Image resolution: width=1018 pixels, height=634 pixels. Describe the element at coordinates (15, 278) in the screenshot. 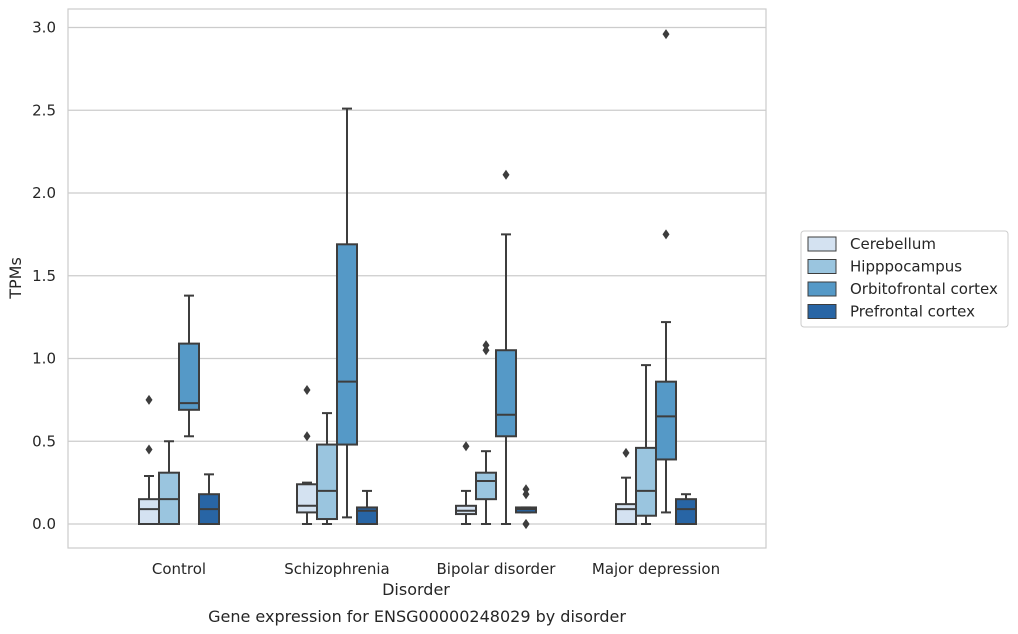

I see `y-axis-label: TPMs` at that location.